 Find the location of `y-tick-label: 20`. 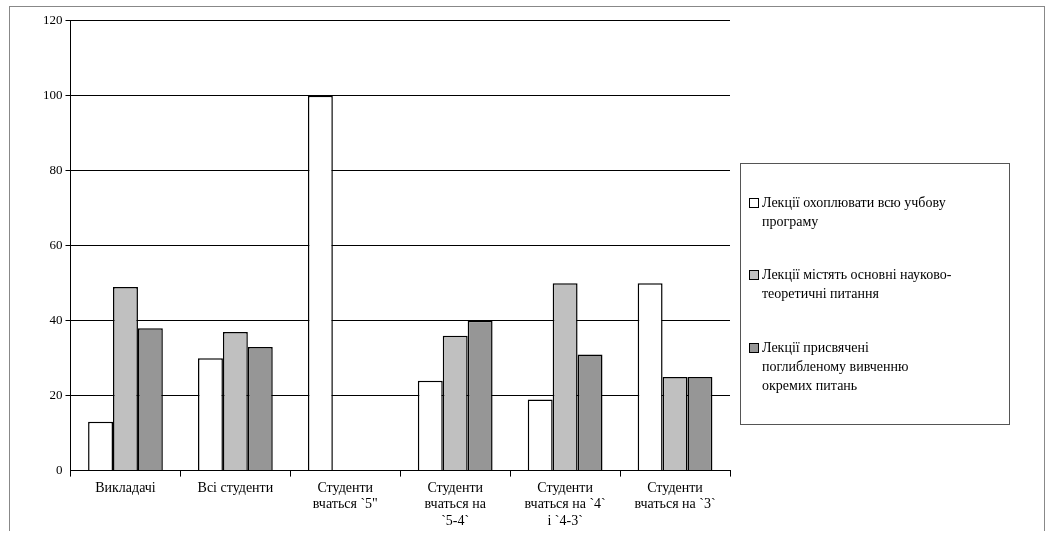

y-tick-label: 20 is located at coordinates (56, 395).